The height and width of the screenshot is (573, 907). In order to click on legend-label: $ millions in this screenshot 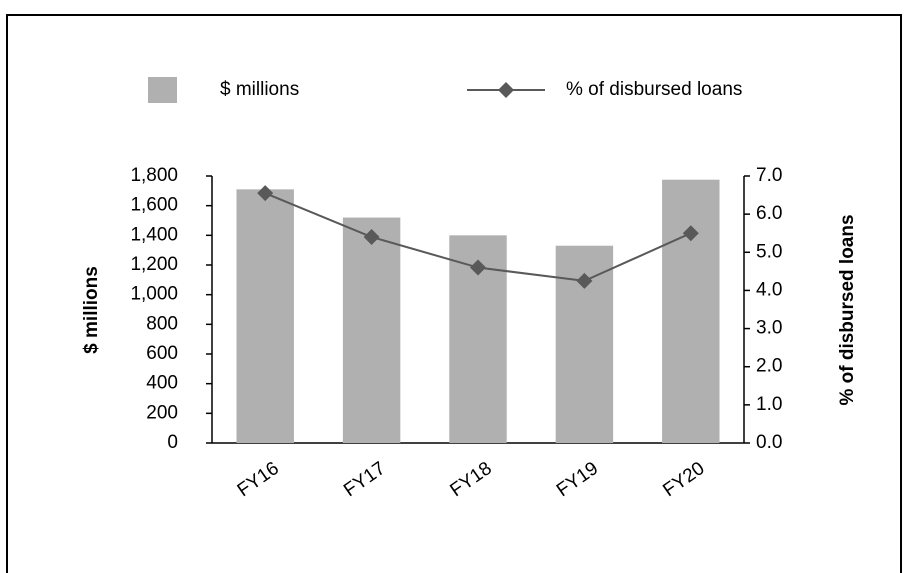, I will do `click(259, 89)`.